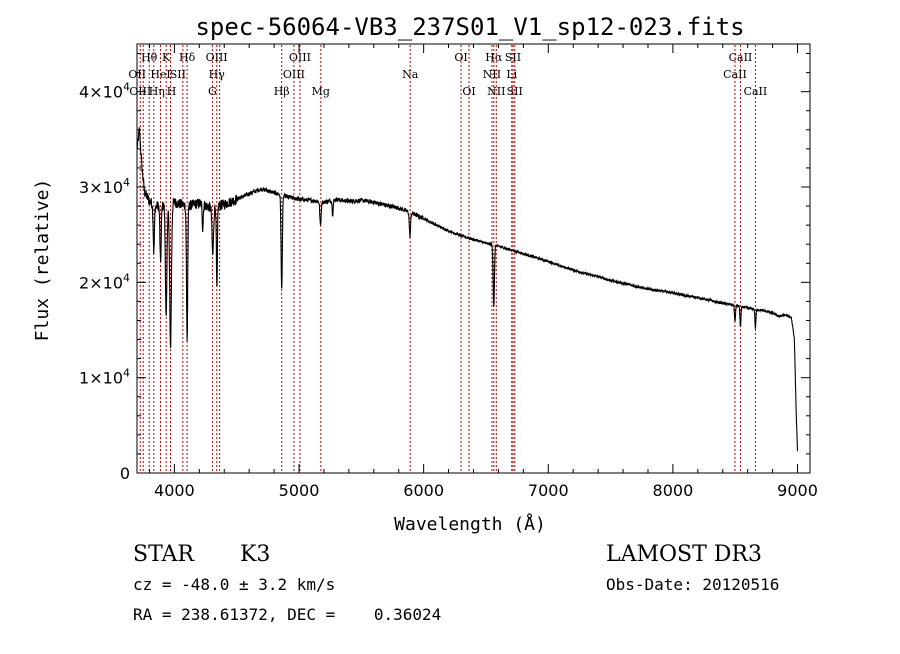  I want to click on line-marker-label: H, so click(172, 91).